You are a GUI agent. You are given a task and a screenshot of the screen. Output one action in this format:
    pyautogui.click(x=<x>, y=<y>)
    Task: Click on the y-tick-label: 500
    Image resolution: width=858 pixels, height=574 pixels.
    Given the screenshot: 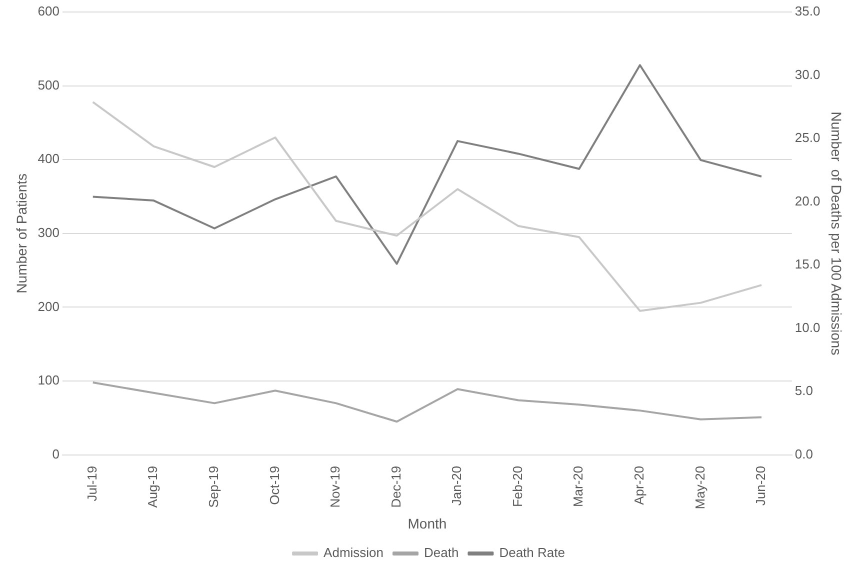 What is the action you would take?
    pyautogui.click(x=49, y=84)
    